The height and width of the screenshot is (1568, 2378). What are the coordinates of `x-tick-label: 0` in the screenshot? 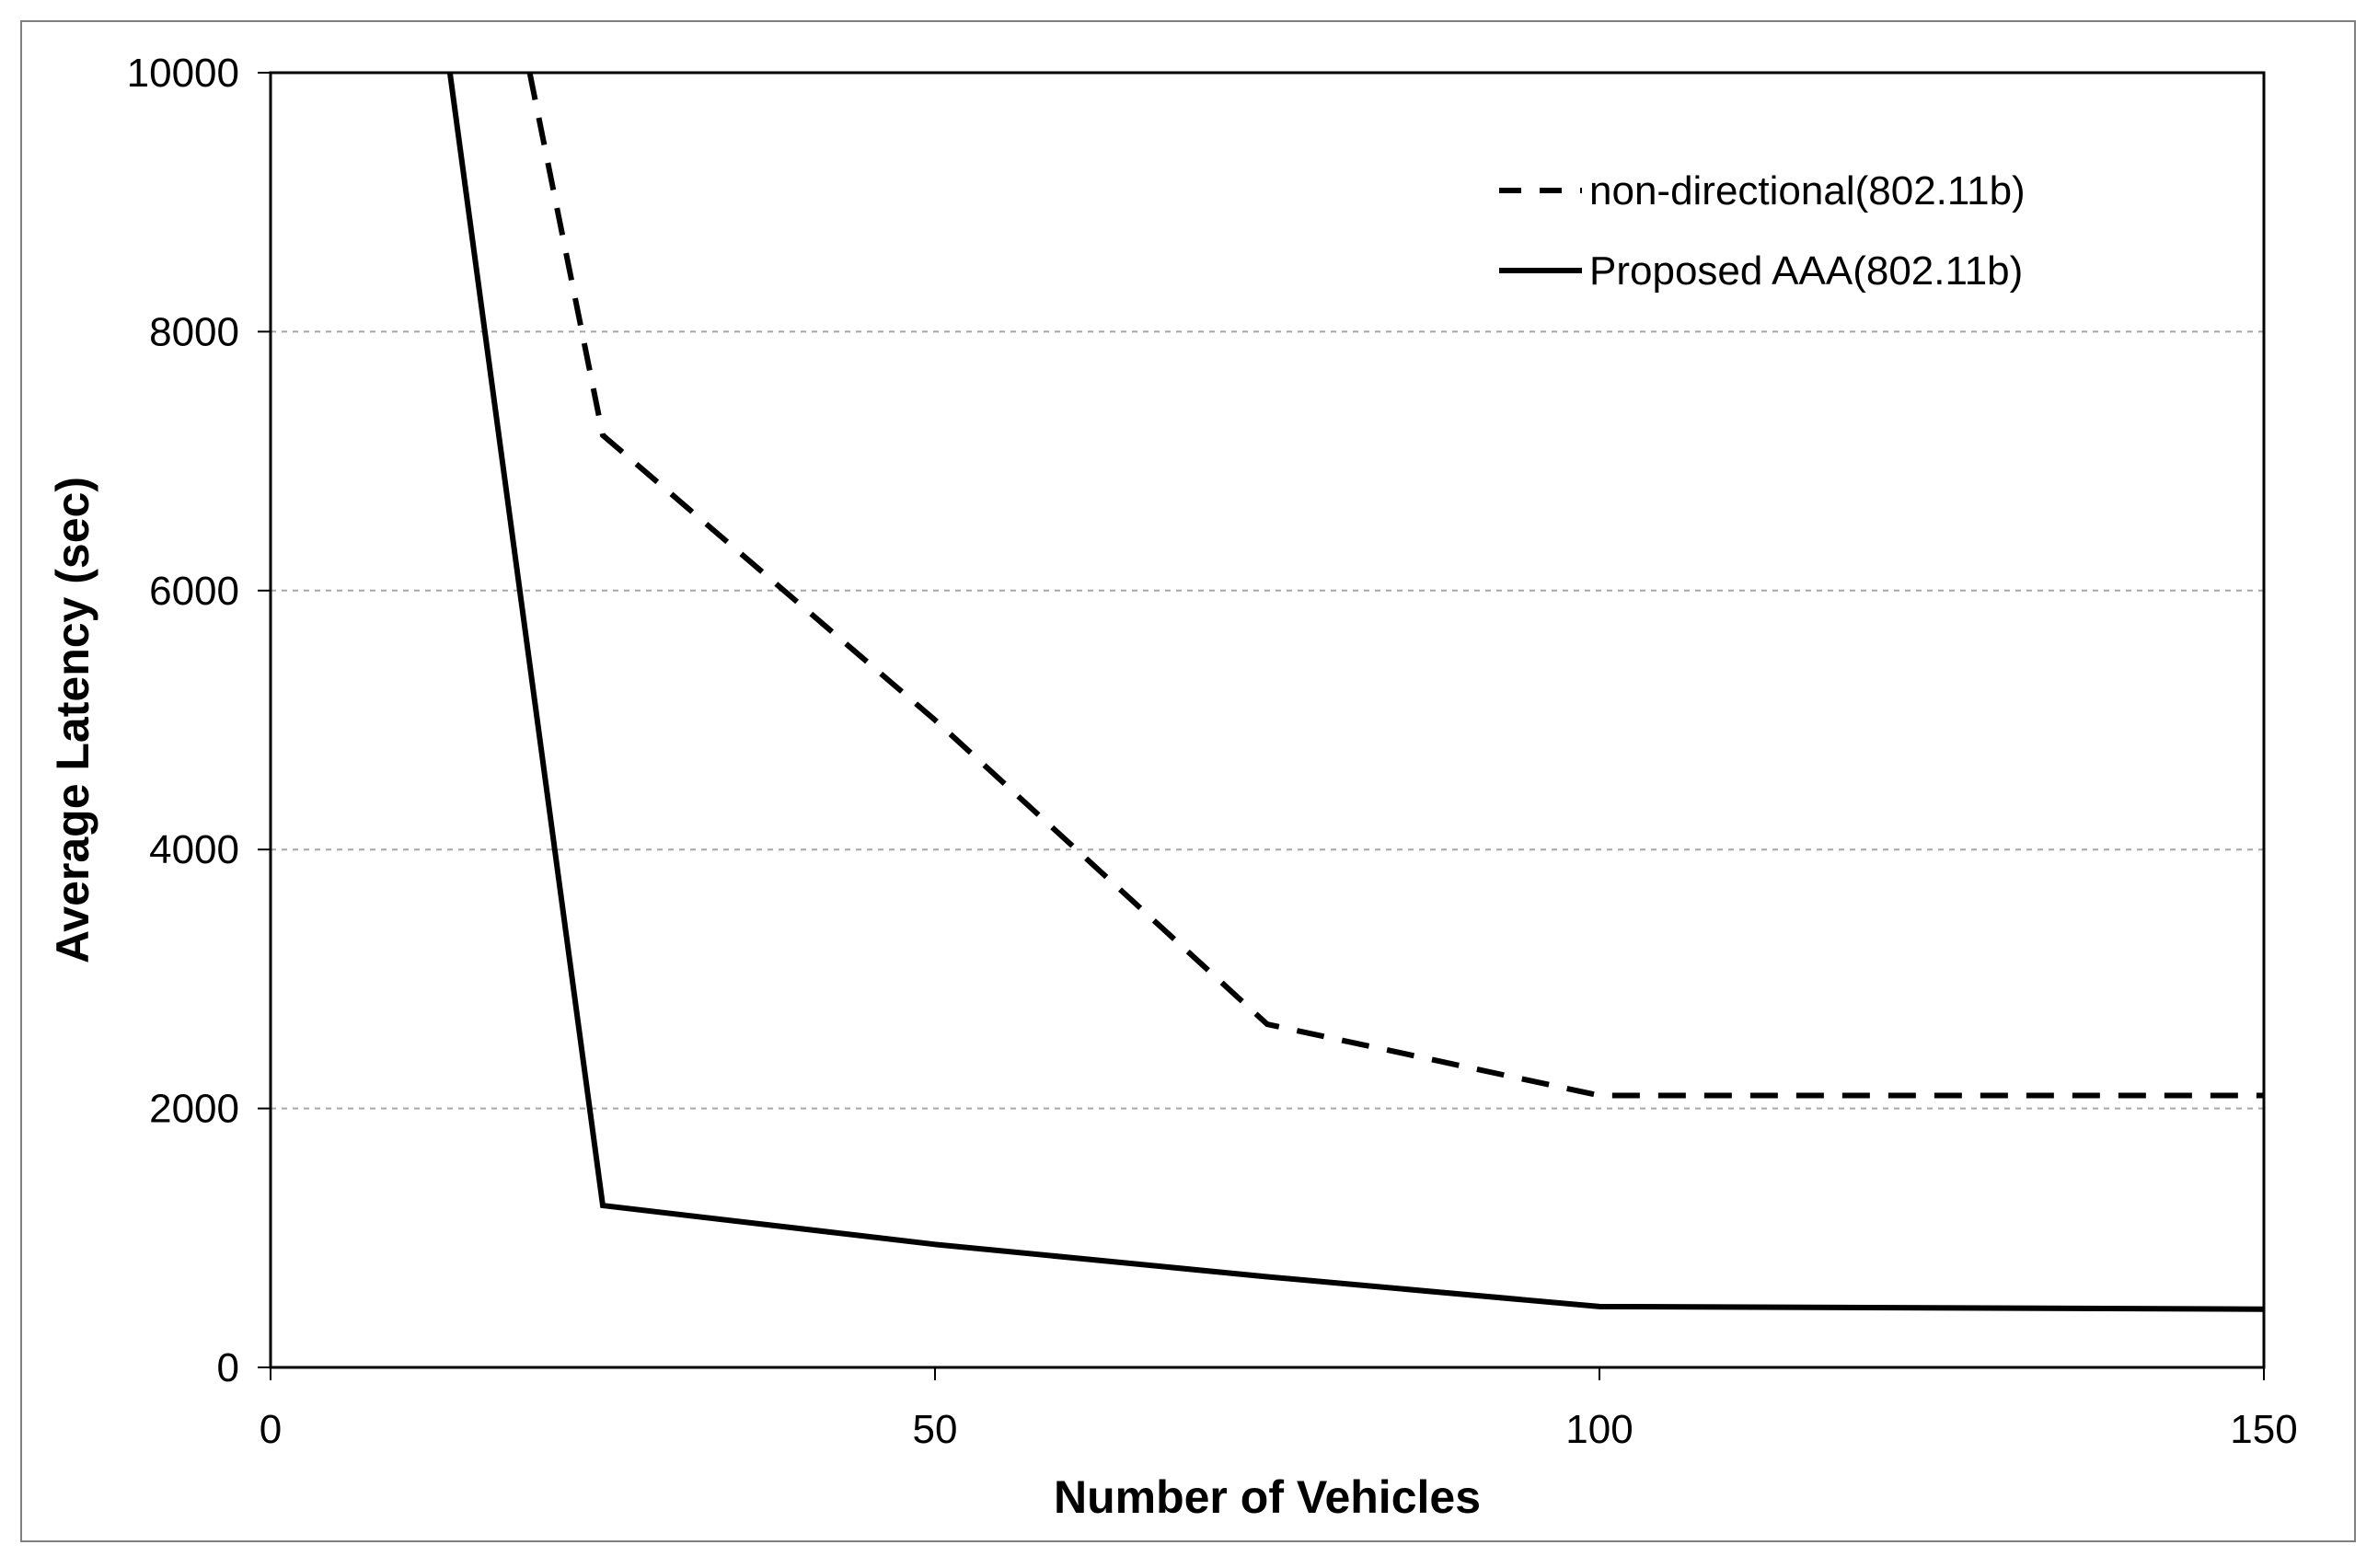 It's located at (271, 1429).